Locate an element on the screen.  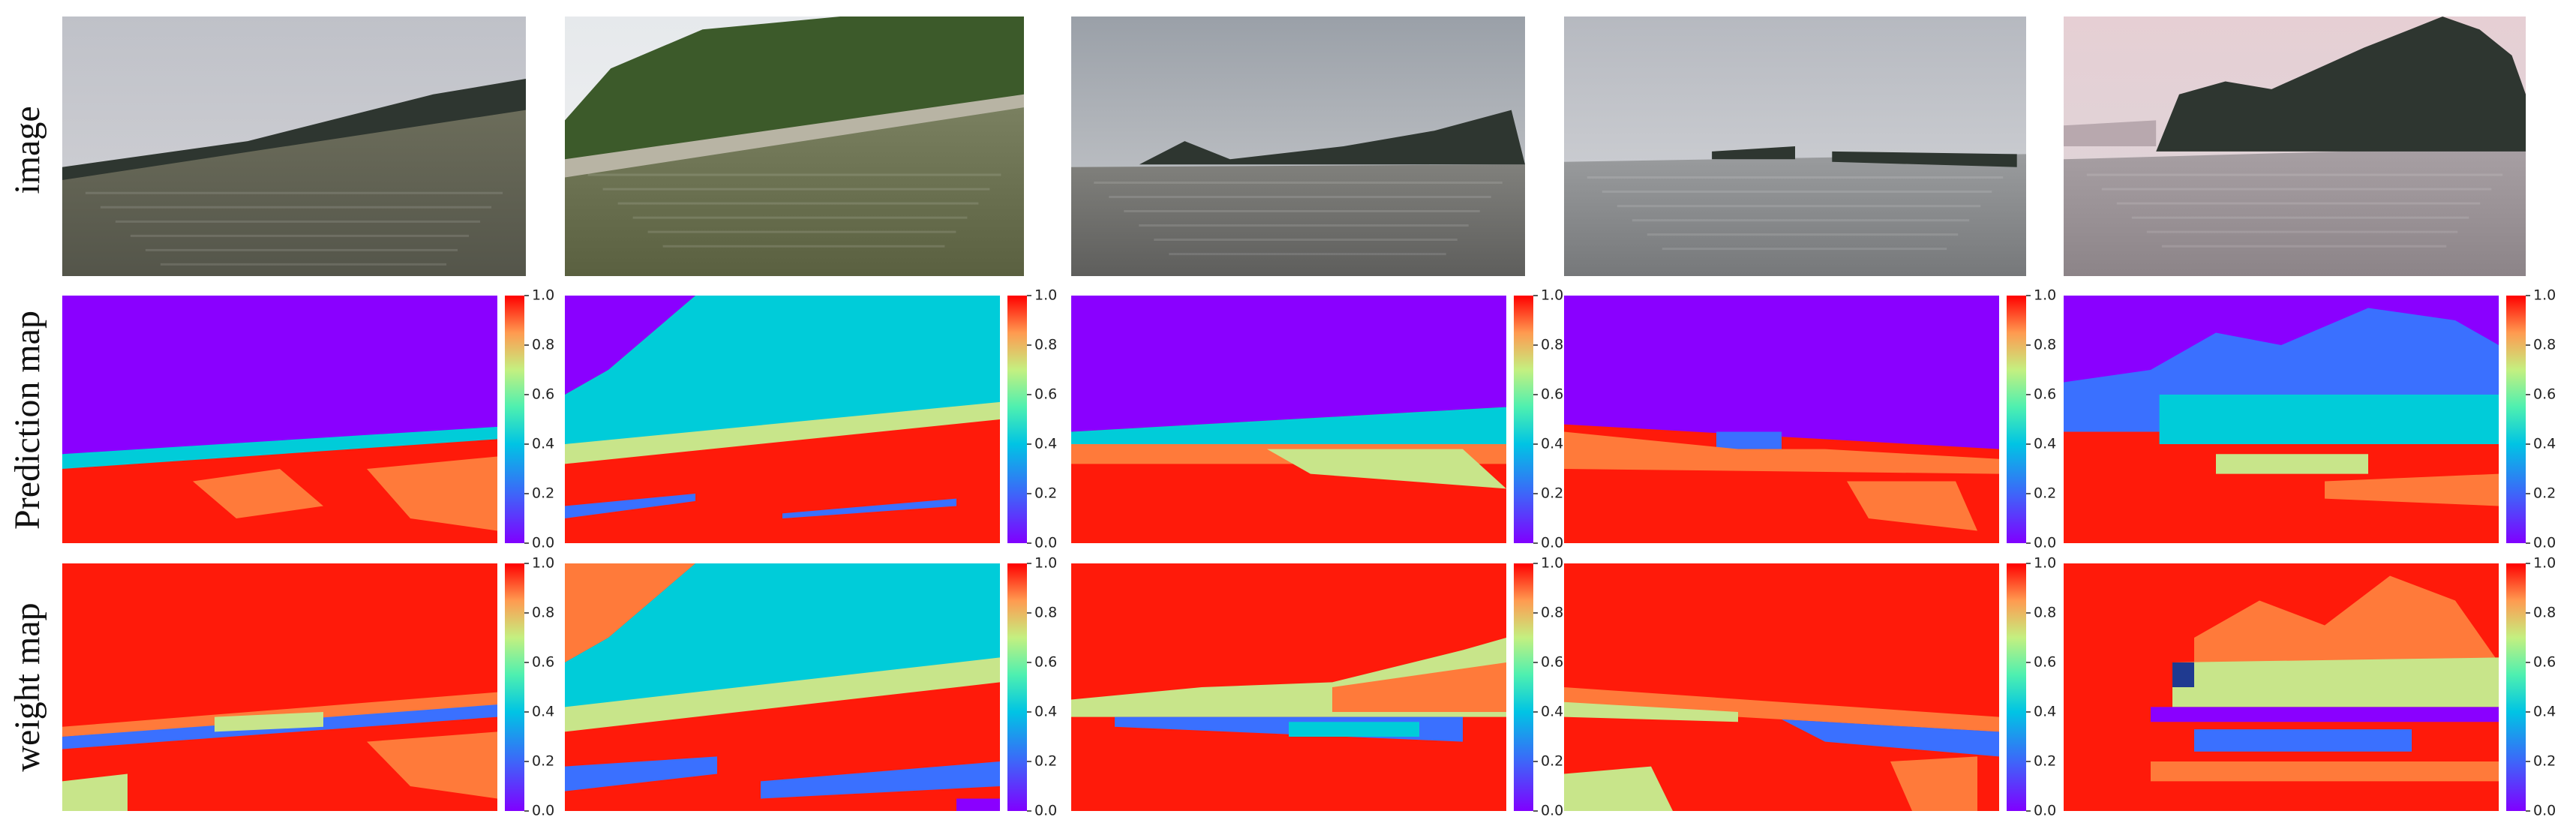
row-label: weight map is located at coordinates (27, 686).